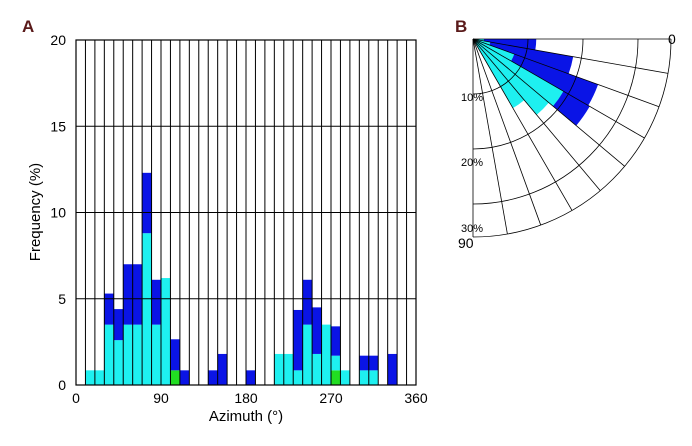 This screenshot has width=692, height=446. I want to click on y-tick-label: 0, so click(62, 385).